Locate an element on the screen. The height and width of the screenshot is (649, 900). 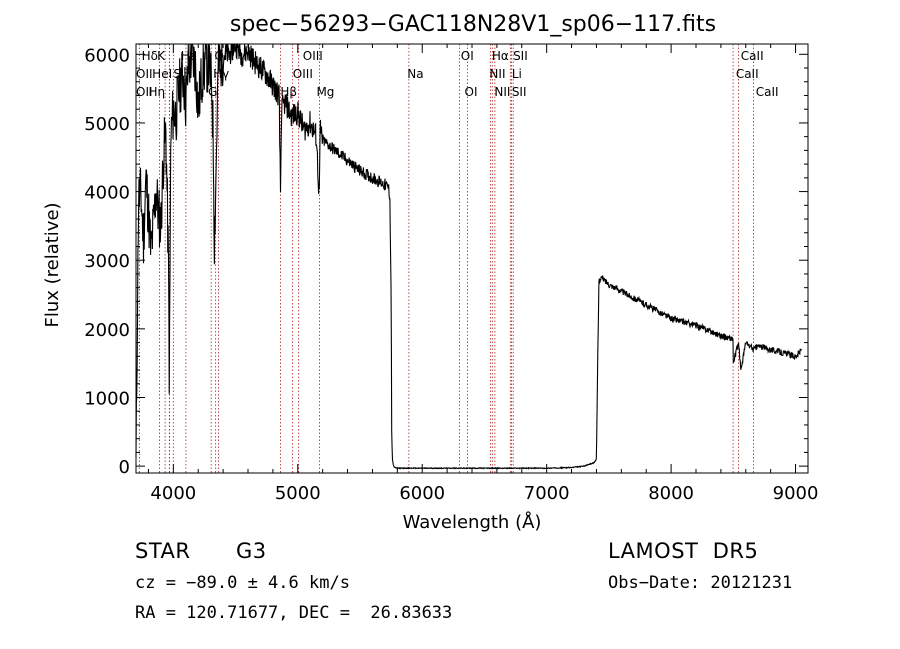
line-label-14: Na is located at coordinates (415, 74).